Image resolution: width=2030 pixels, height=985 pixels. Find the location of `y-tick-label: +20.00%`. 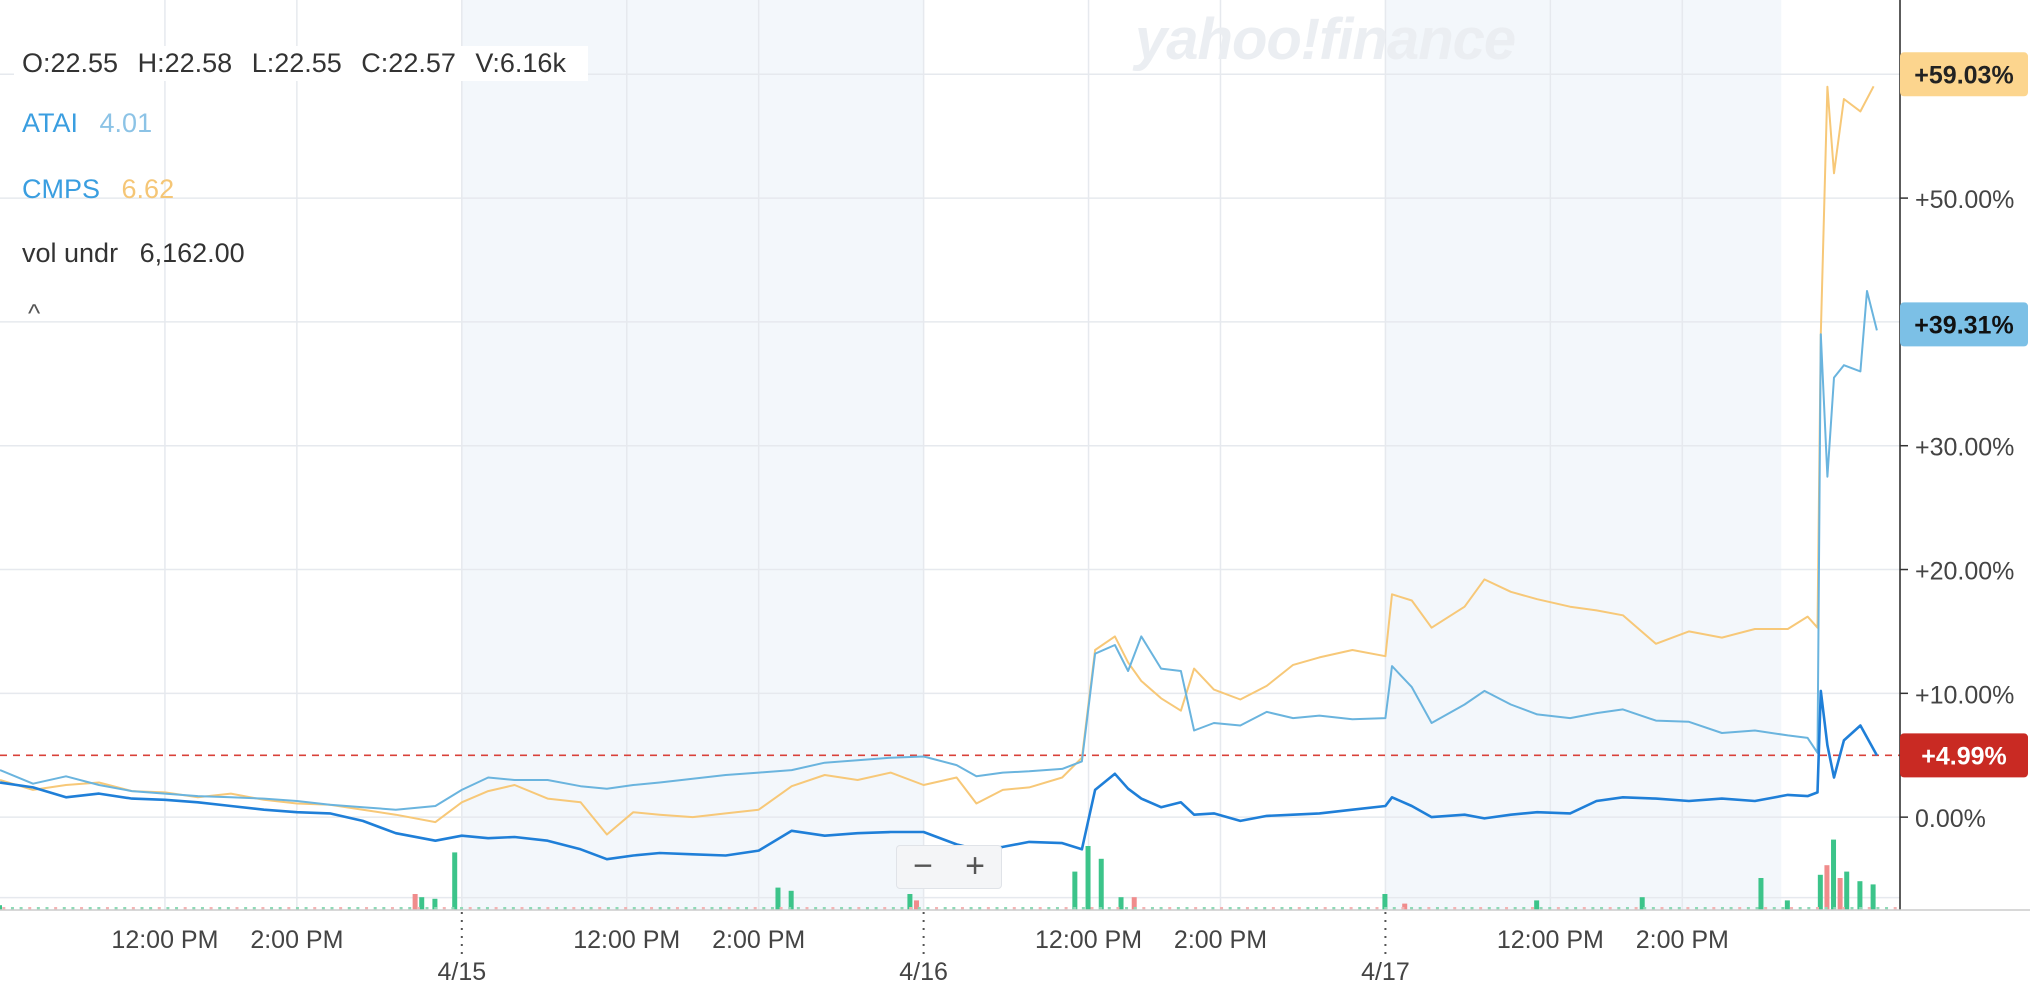

y-tick-label: +20.00% is located at coordinates (1964, 572).